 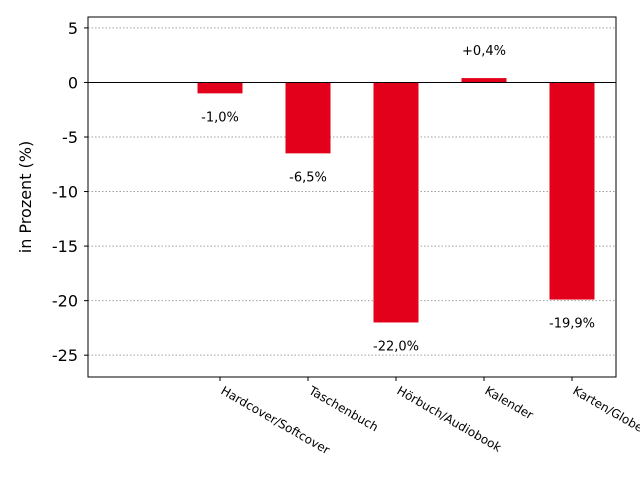 What do you see at coordinates (343, 408) in the screenshot?
I see `category-label: Taschenbuch` at bounding box center [343, 408].